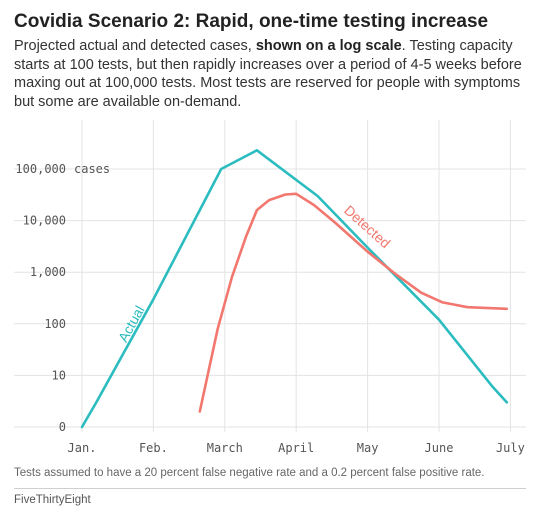 This screenshot has height=519, width=540. I want to click on y-tick-label: 10, so click(59, 375).